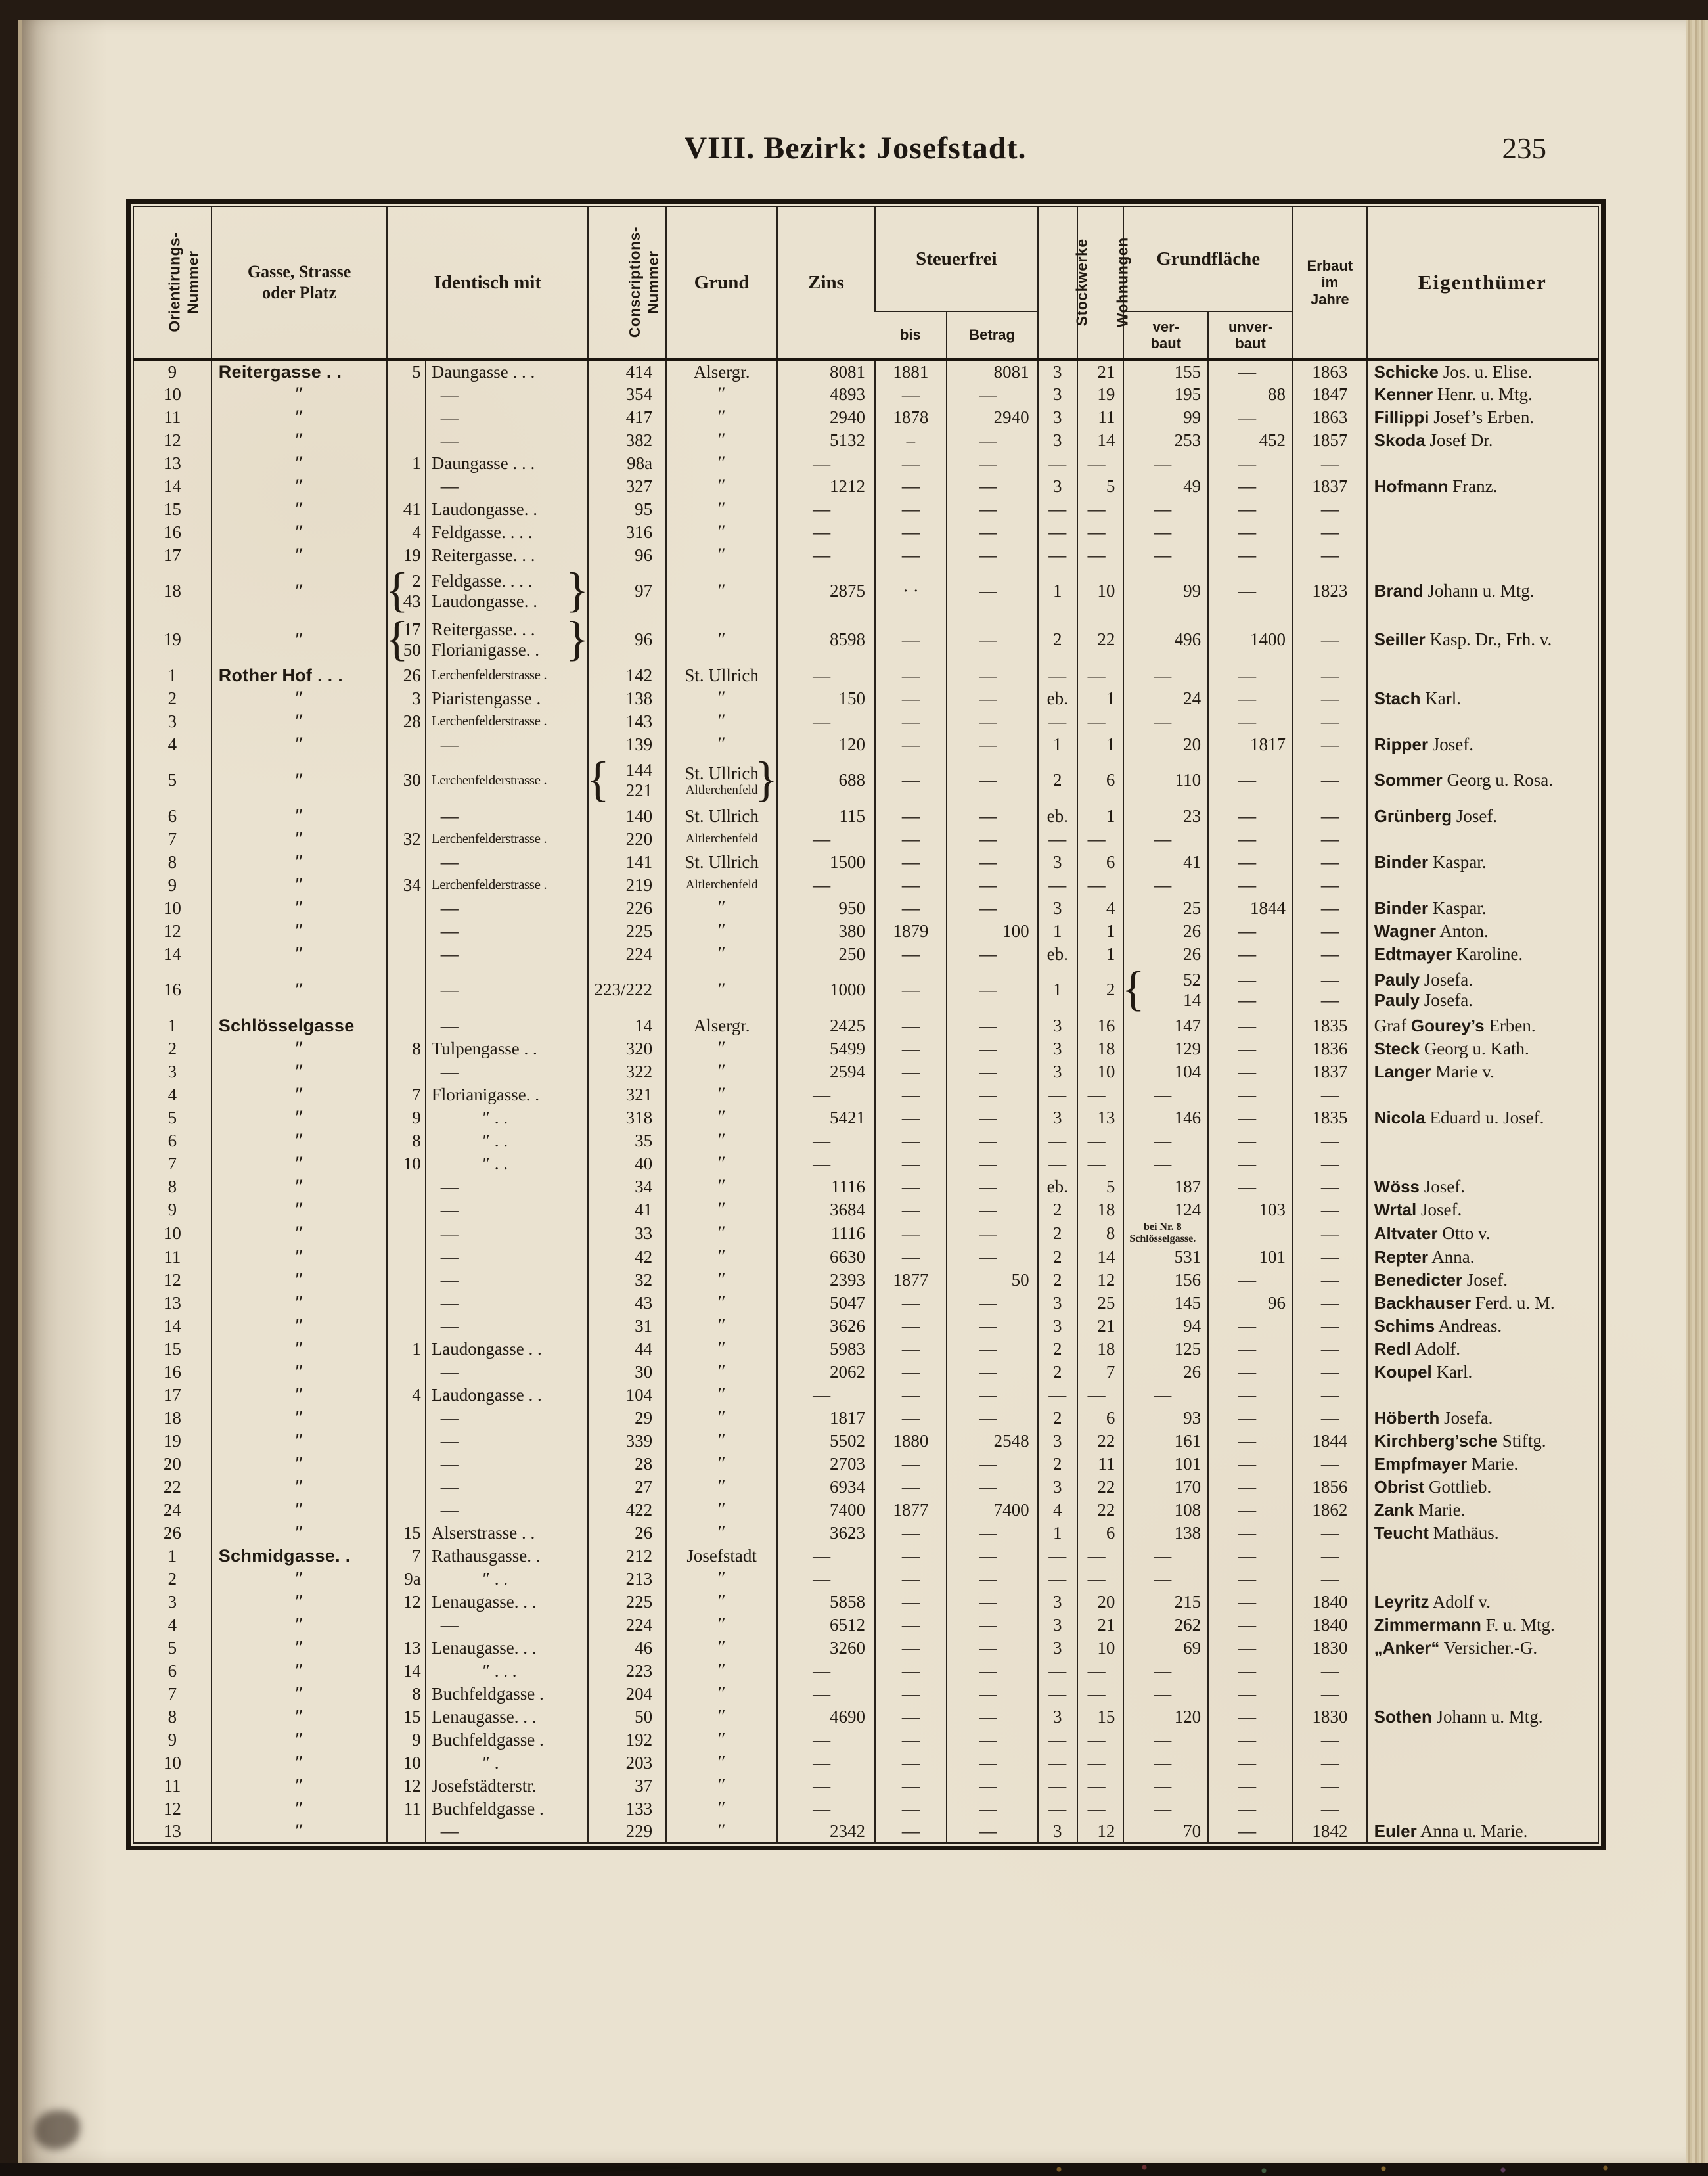 The image size is (1708, 2176). Describe the element at coordinates (1482, 1464) in the screenshot. I see `cell-owner: Empfmayer Marie.` at that location.